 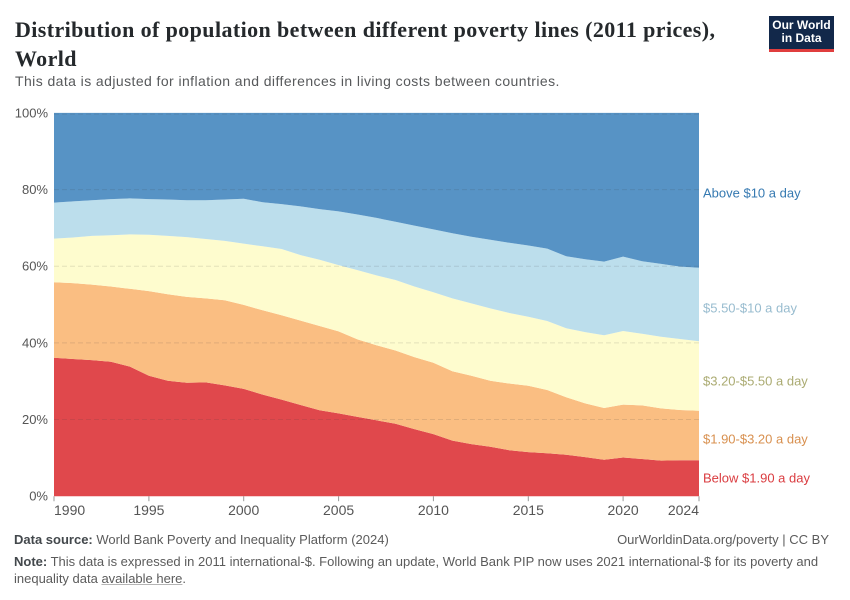 I want to click on svg-text: 0%, so click(x=38, y=496).